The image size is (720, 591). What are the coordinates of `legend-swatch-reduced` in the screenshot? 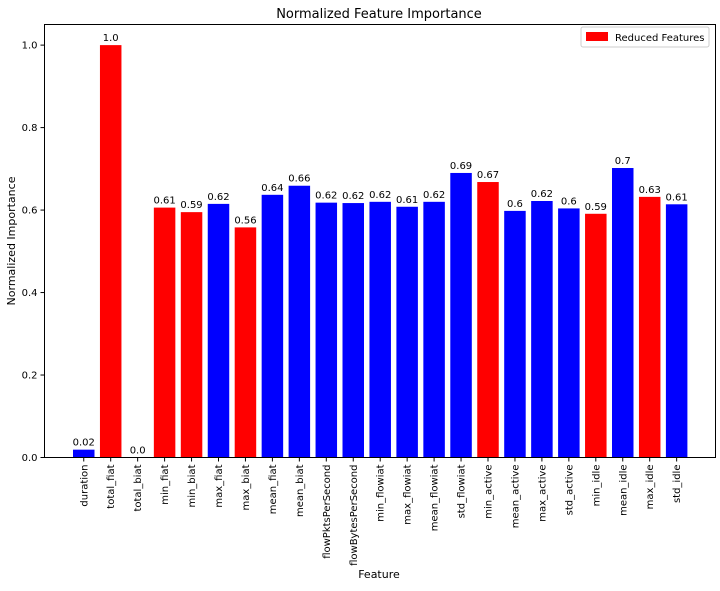 It's located at (597, 36).